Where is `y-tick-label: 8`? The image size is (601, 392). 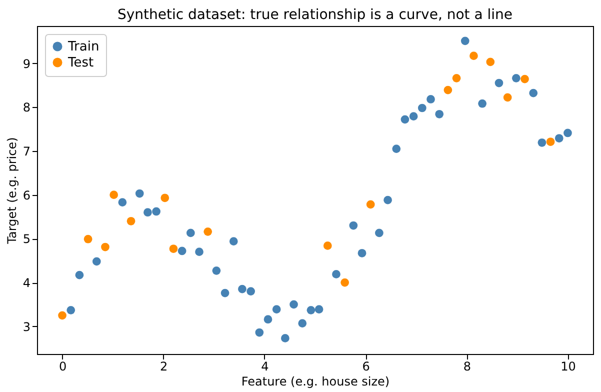 y-tick-label: 8 is located at coordinates (26, 107).